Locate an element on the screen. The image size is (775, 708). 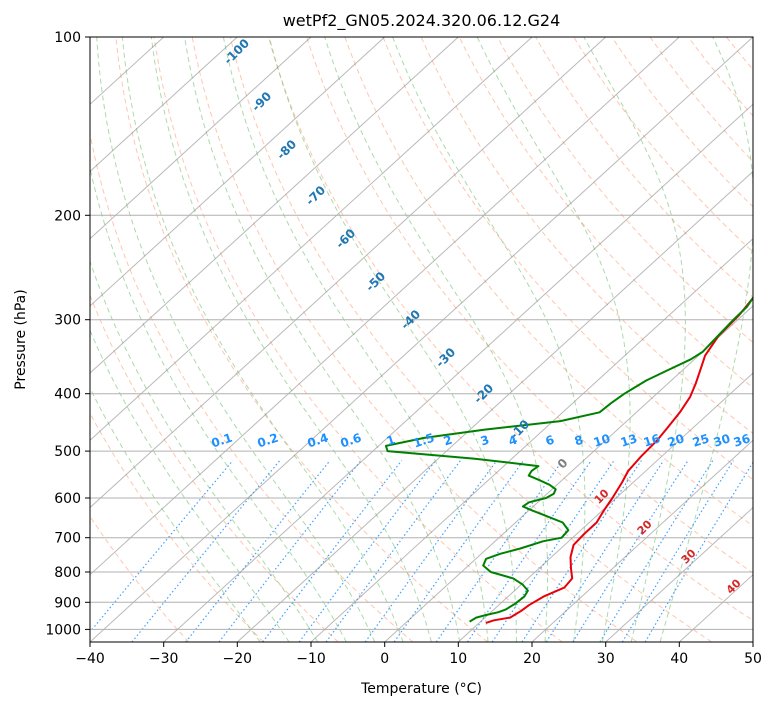
x-tick-label: 20 is located at coordinates (532, 659).